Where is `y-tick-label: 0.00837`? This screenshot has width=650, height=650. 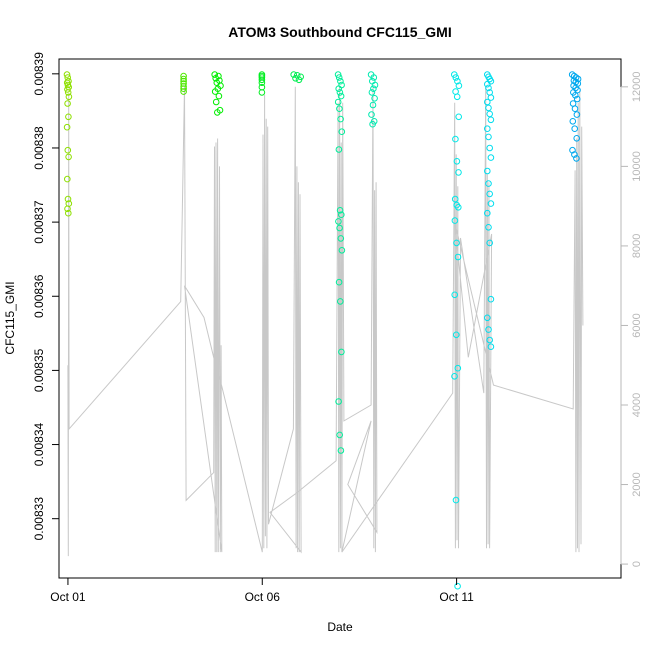
y-tick-label: 0.00837 is located at coordinates (39, 222).